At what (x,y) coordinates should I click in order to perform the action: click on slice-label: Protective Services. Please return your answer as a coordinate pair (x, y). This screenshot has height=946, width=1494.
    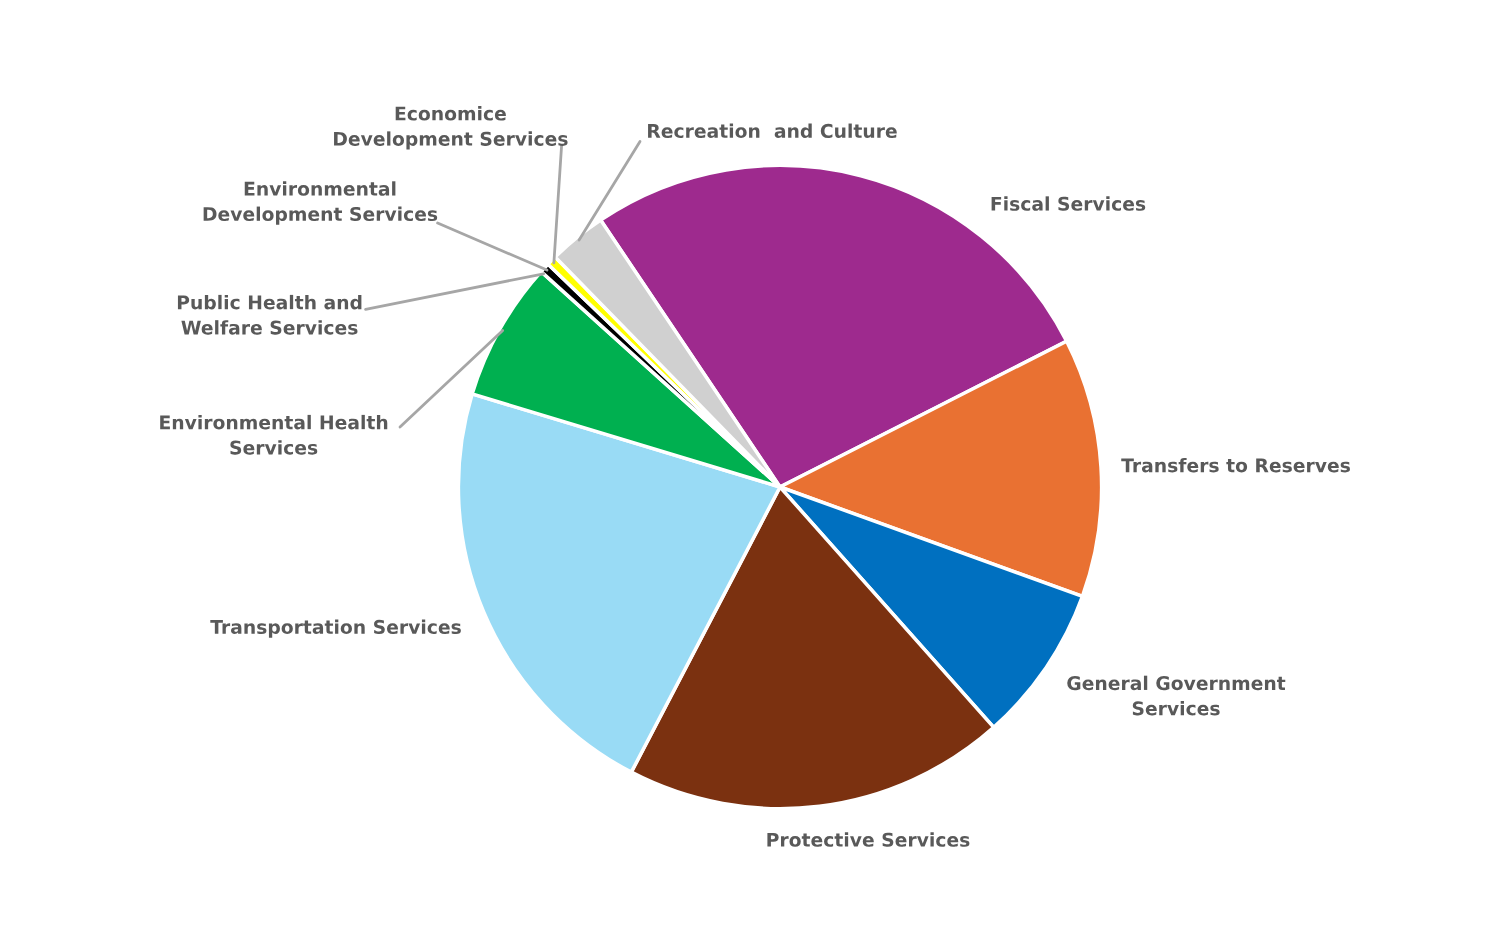
    Looking at the image, I should click on (868, 839).